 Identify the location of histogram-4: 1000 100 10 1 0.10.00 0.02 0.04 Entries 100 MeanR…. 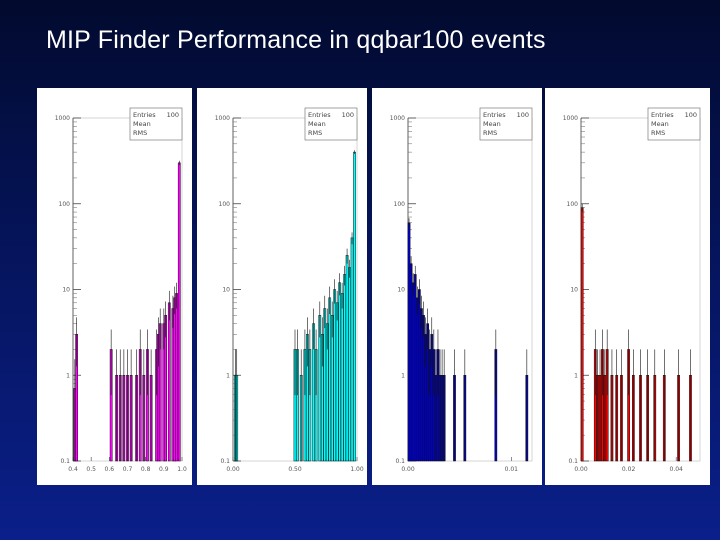
(632, 290).